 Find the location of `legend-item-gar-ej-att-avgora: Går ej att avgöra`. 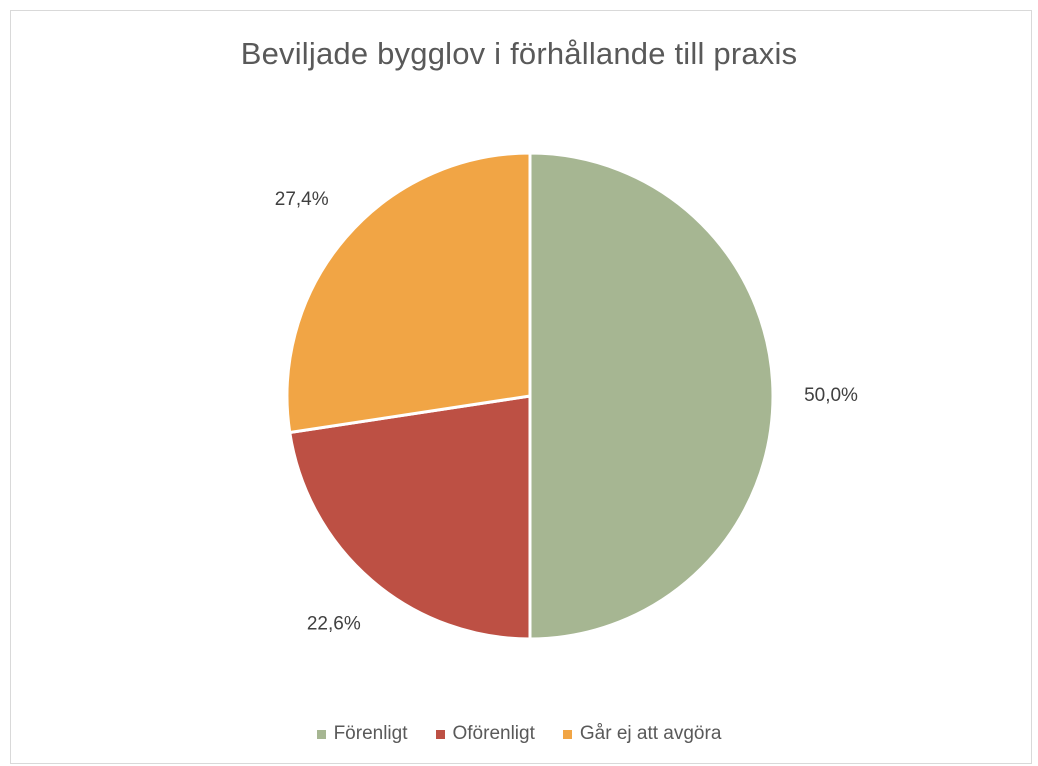

legend-item-gar-ej-att-avgora: Går ej att avgöra is located at coordinates (642, 734).